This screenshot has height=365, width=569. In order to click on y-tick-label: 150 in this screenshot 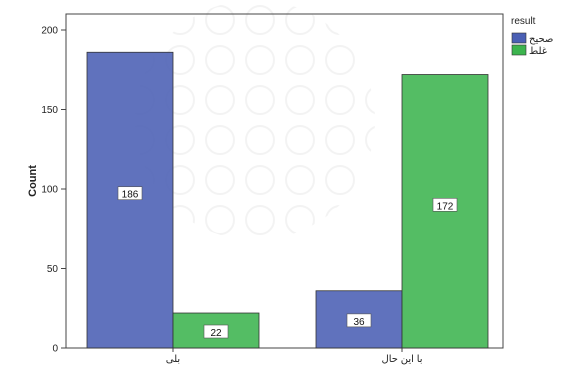, I will do `click(49, 110)`.